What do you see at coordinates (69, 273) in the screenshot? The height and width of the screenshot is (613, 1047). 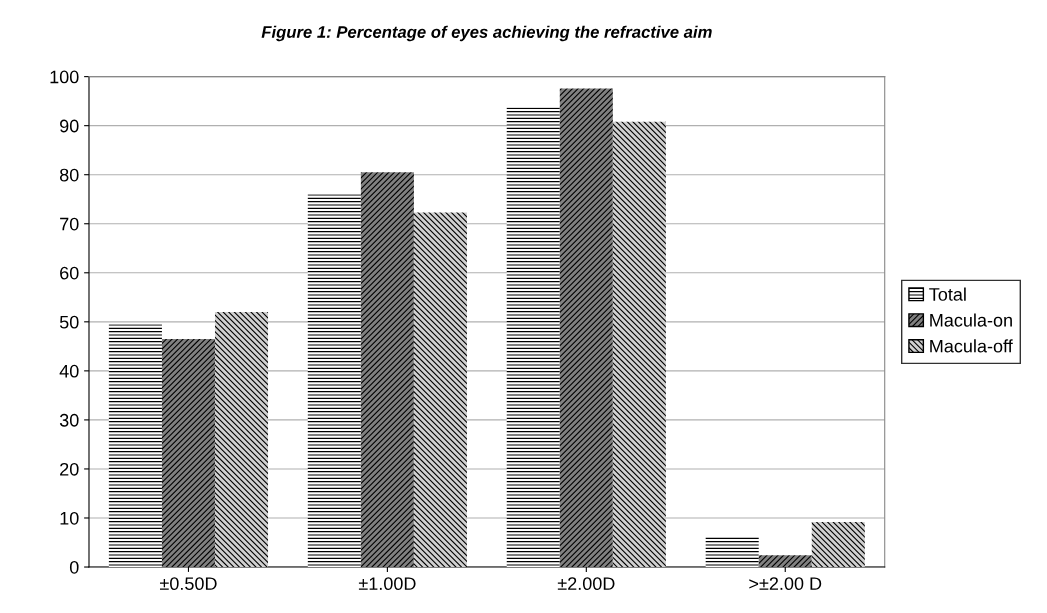 I see `y-tick-label: 60` at bounding box center [69, 273].